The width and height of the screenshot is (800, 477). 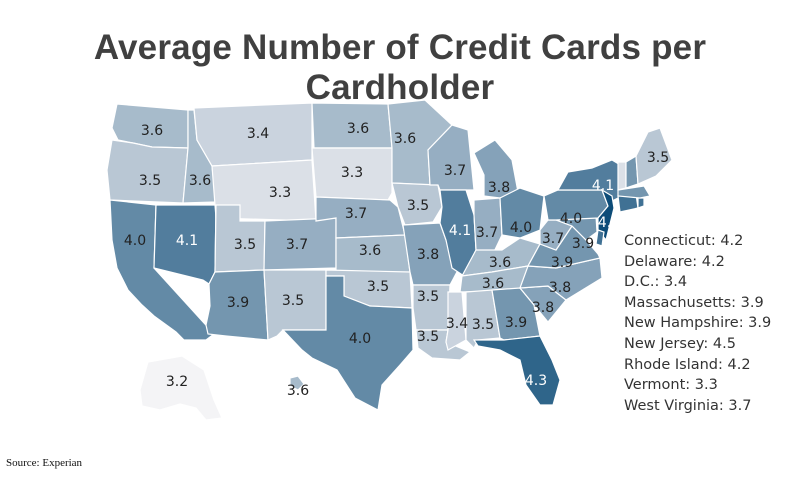 What do you see at coordinates (356, 214) in the screenshot?
I see `state-value-label-ne: 3.7` at bounding box center [356, 214].